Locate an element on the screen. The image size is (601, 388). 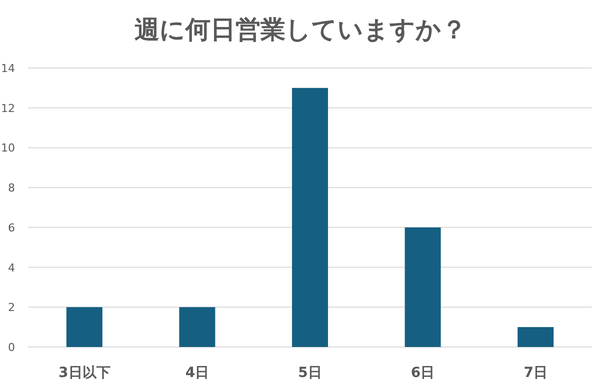
y-tick-label: 6 is located at coordinates (11, 227).